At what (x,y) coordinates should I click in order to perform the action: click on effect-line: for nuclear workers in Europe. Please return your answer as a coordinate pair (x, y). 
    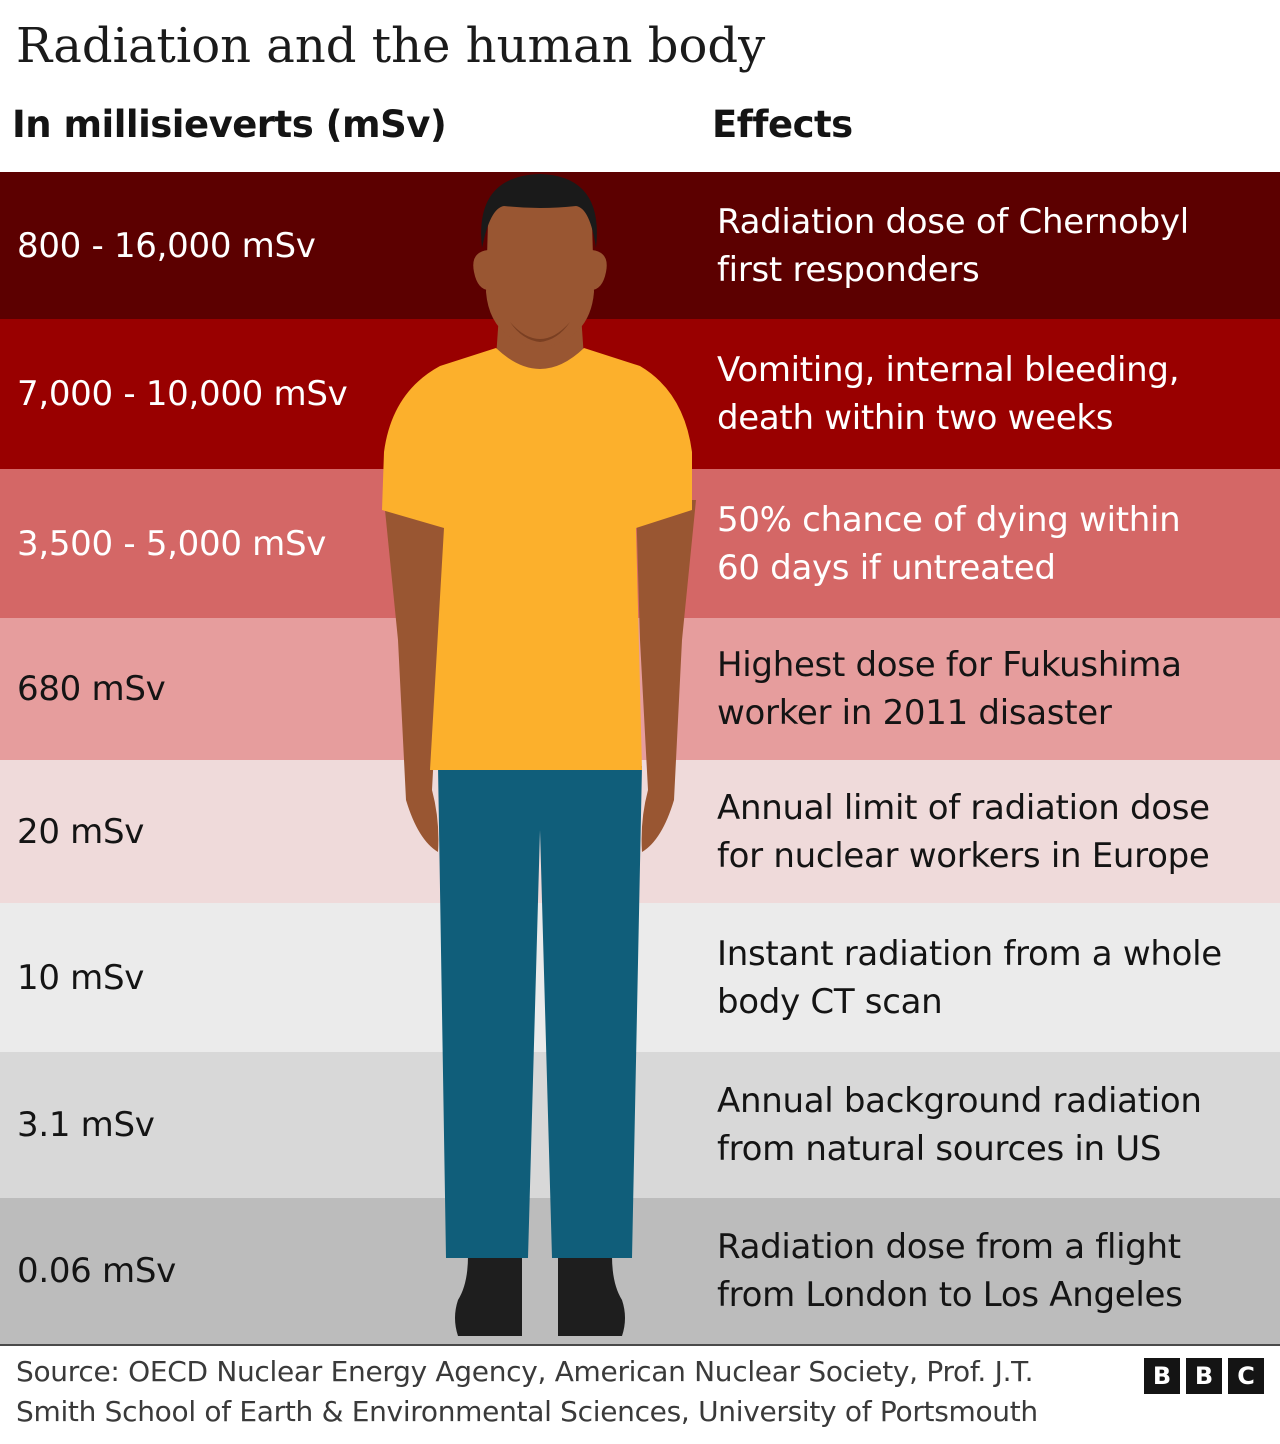
    Looking at the image, I should click on (963, 855).